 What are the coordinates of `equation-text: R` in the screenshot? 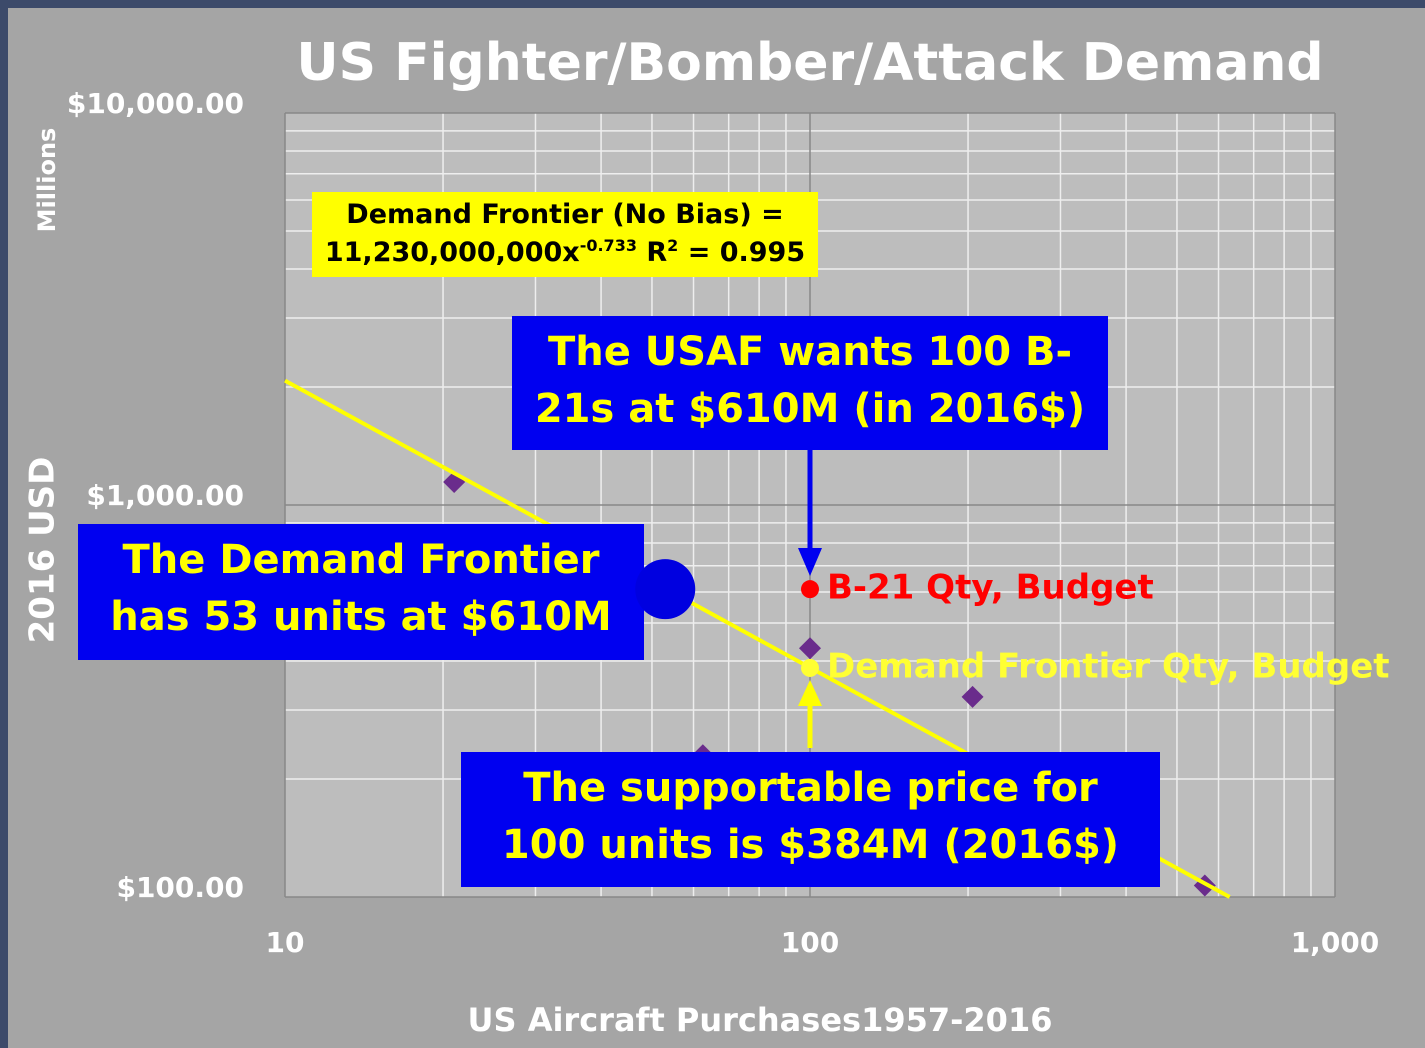 It's located at (657, 252).